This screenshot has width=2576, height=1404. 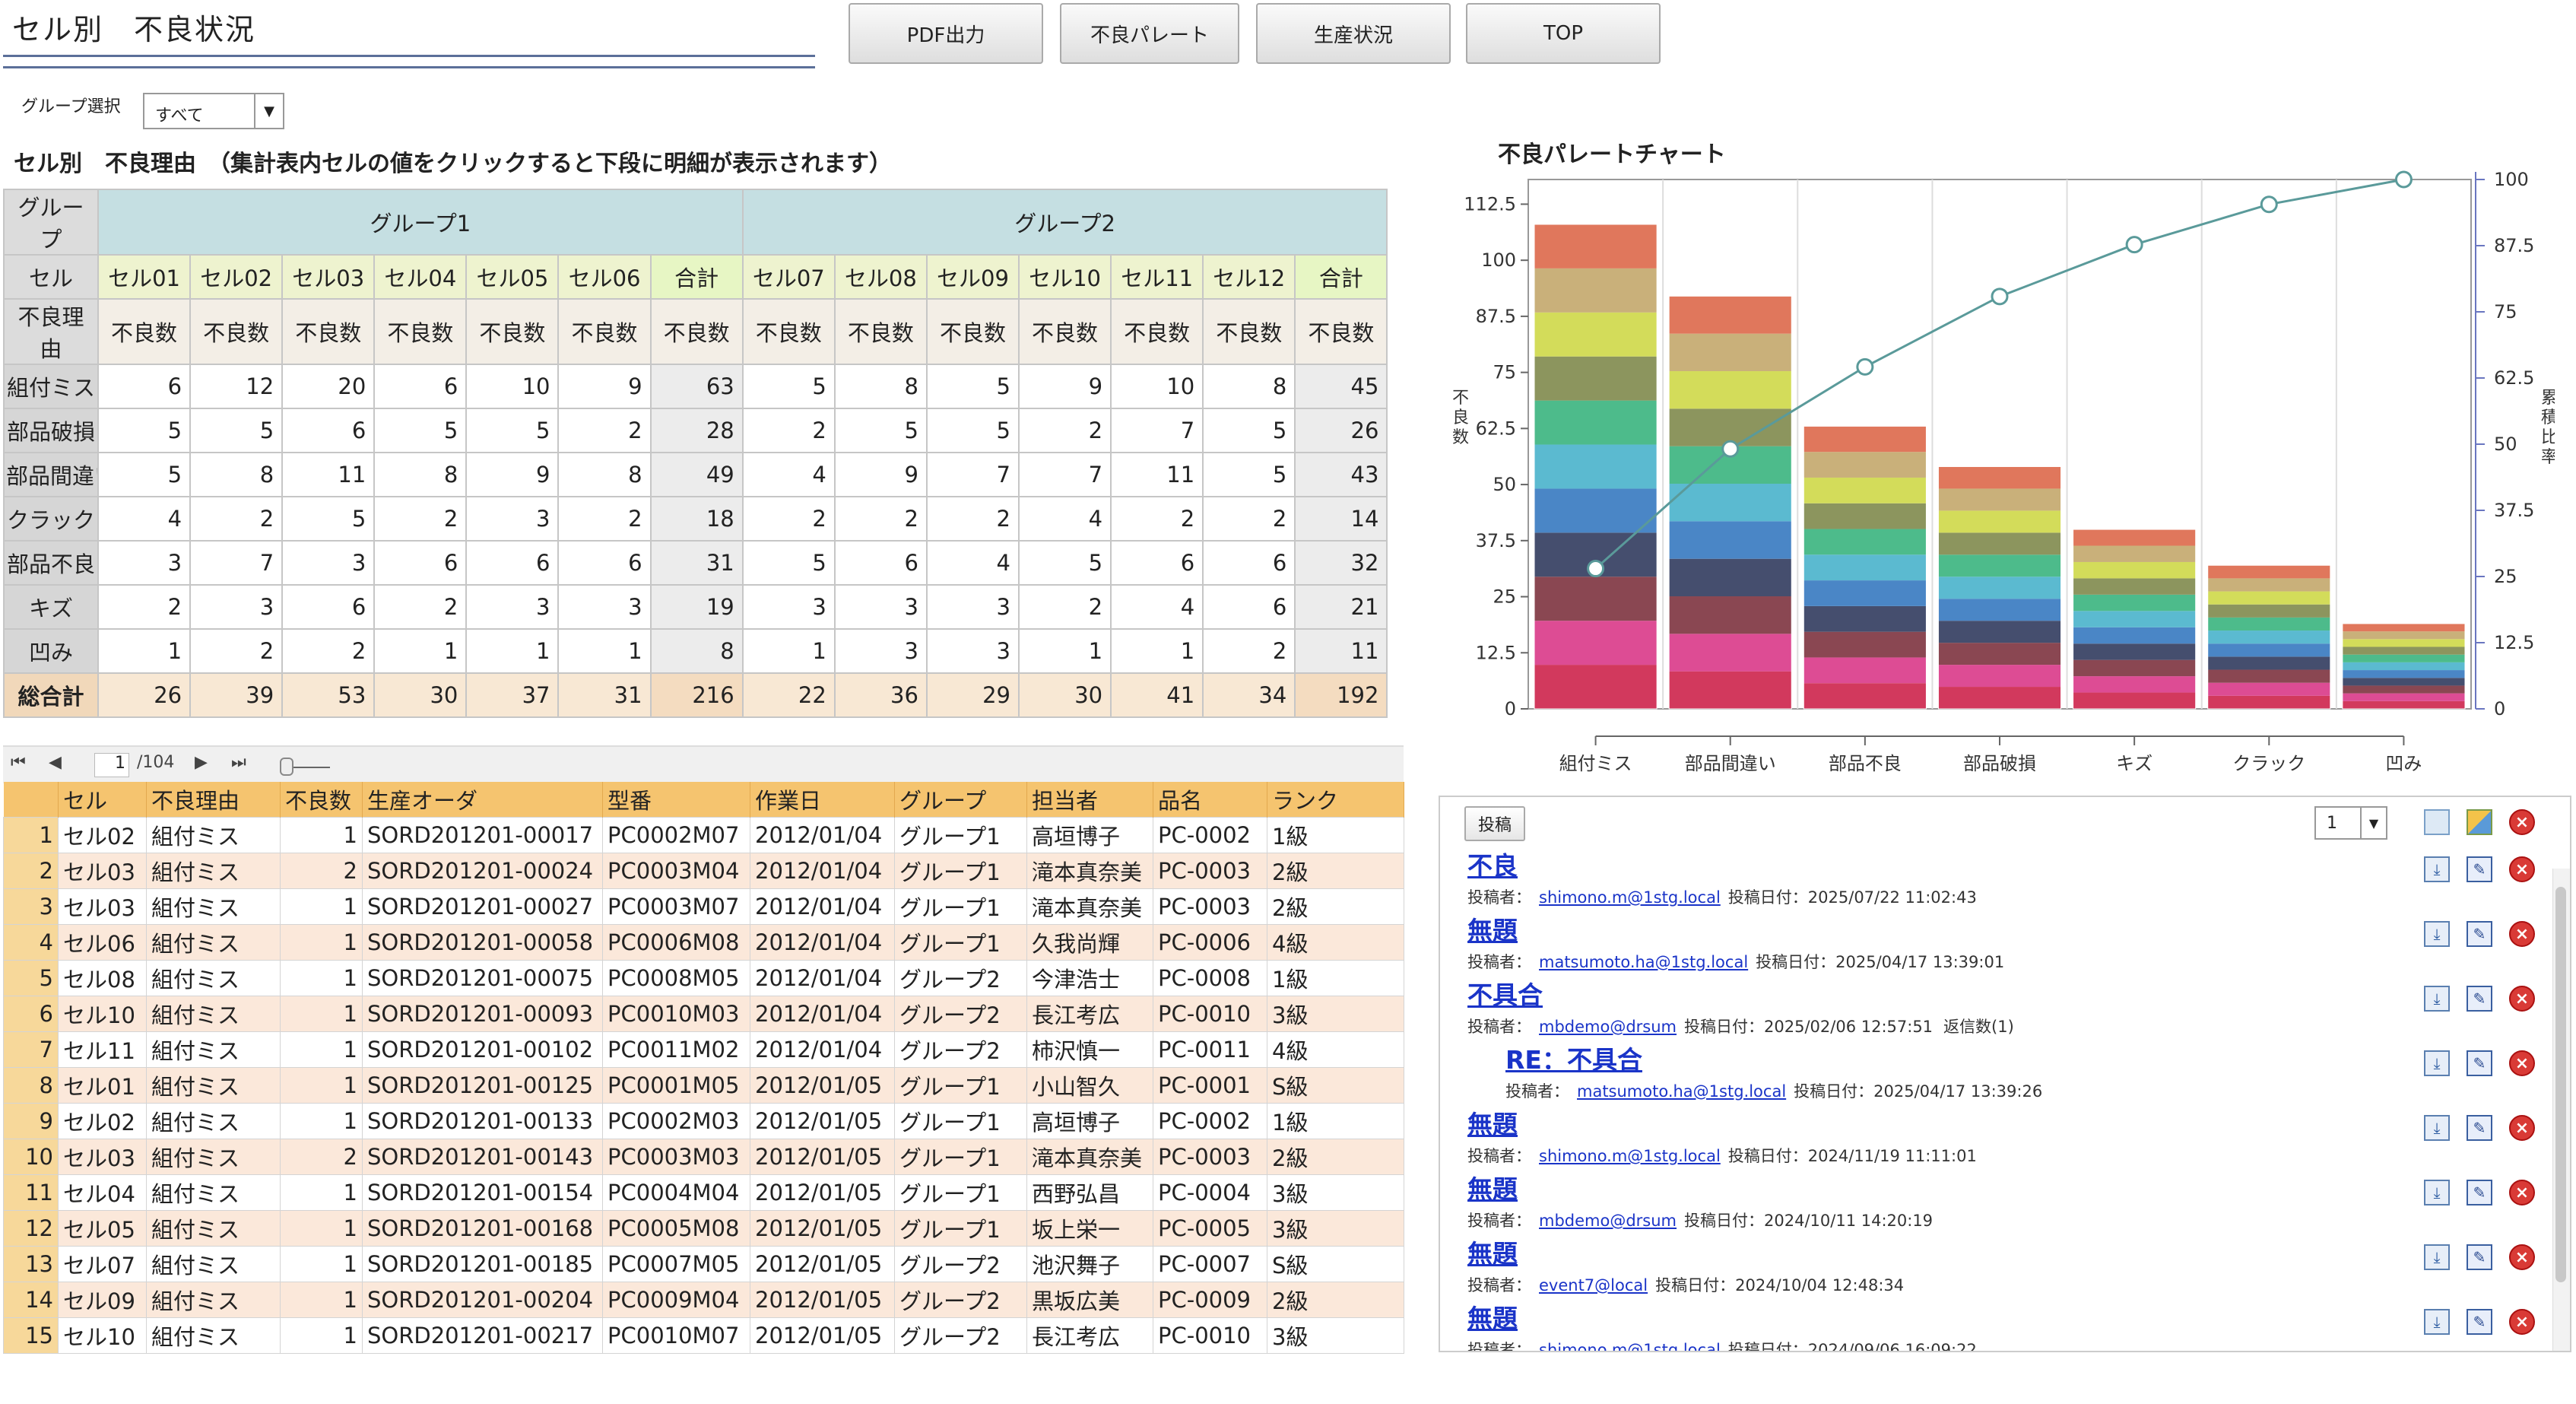 I want to click on summary-value: 18, so click(x=697, y=519).